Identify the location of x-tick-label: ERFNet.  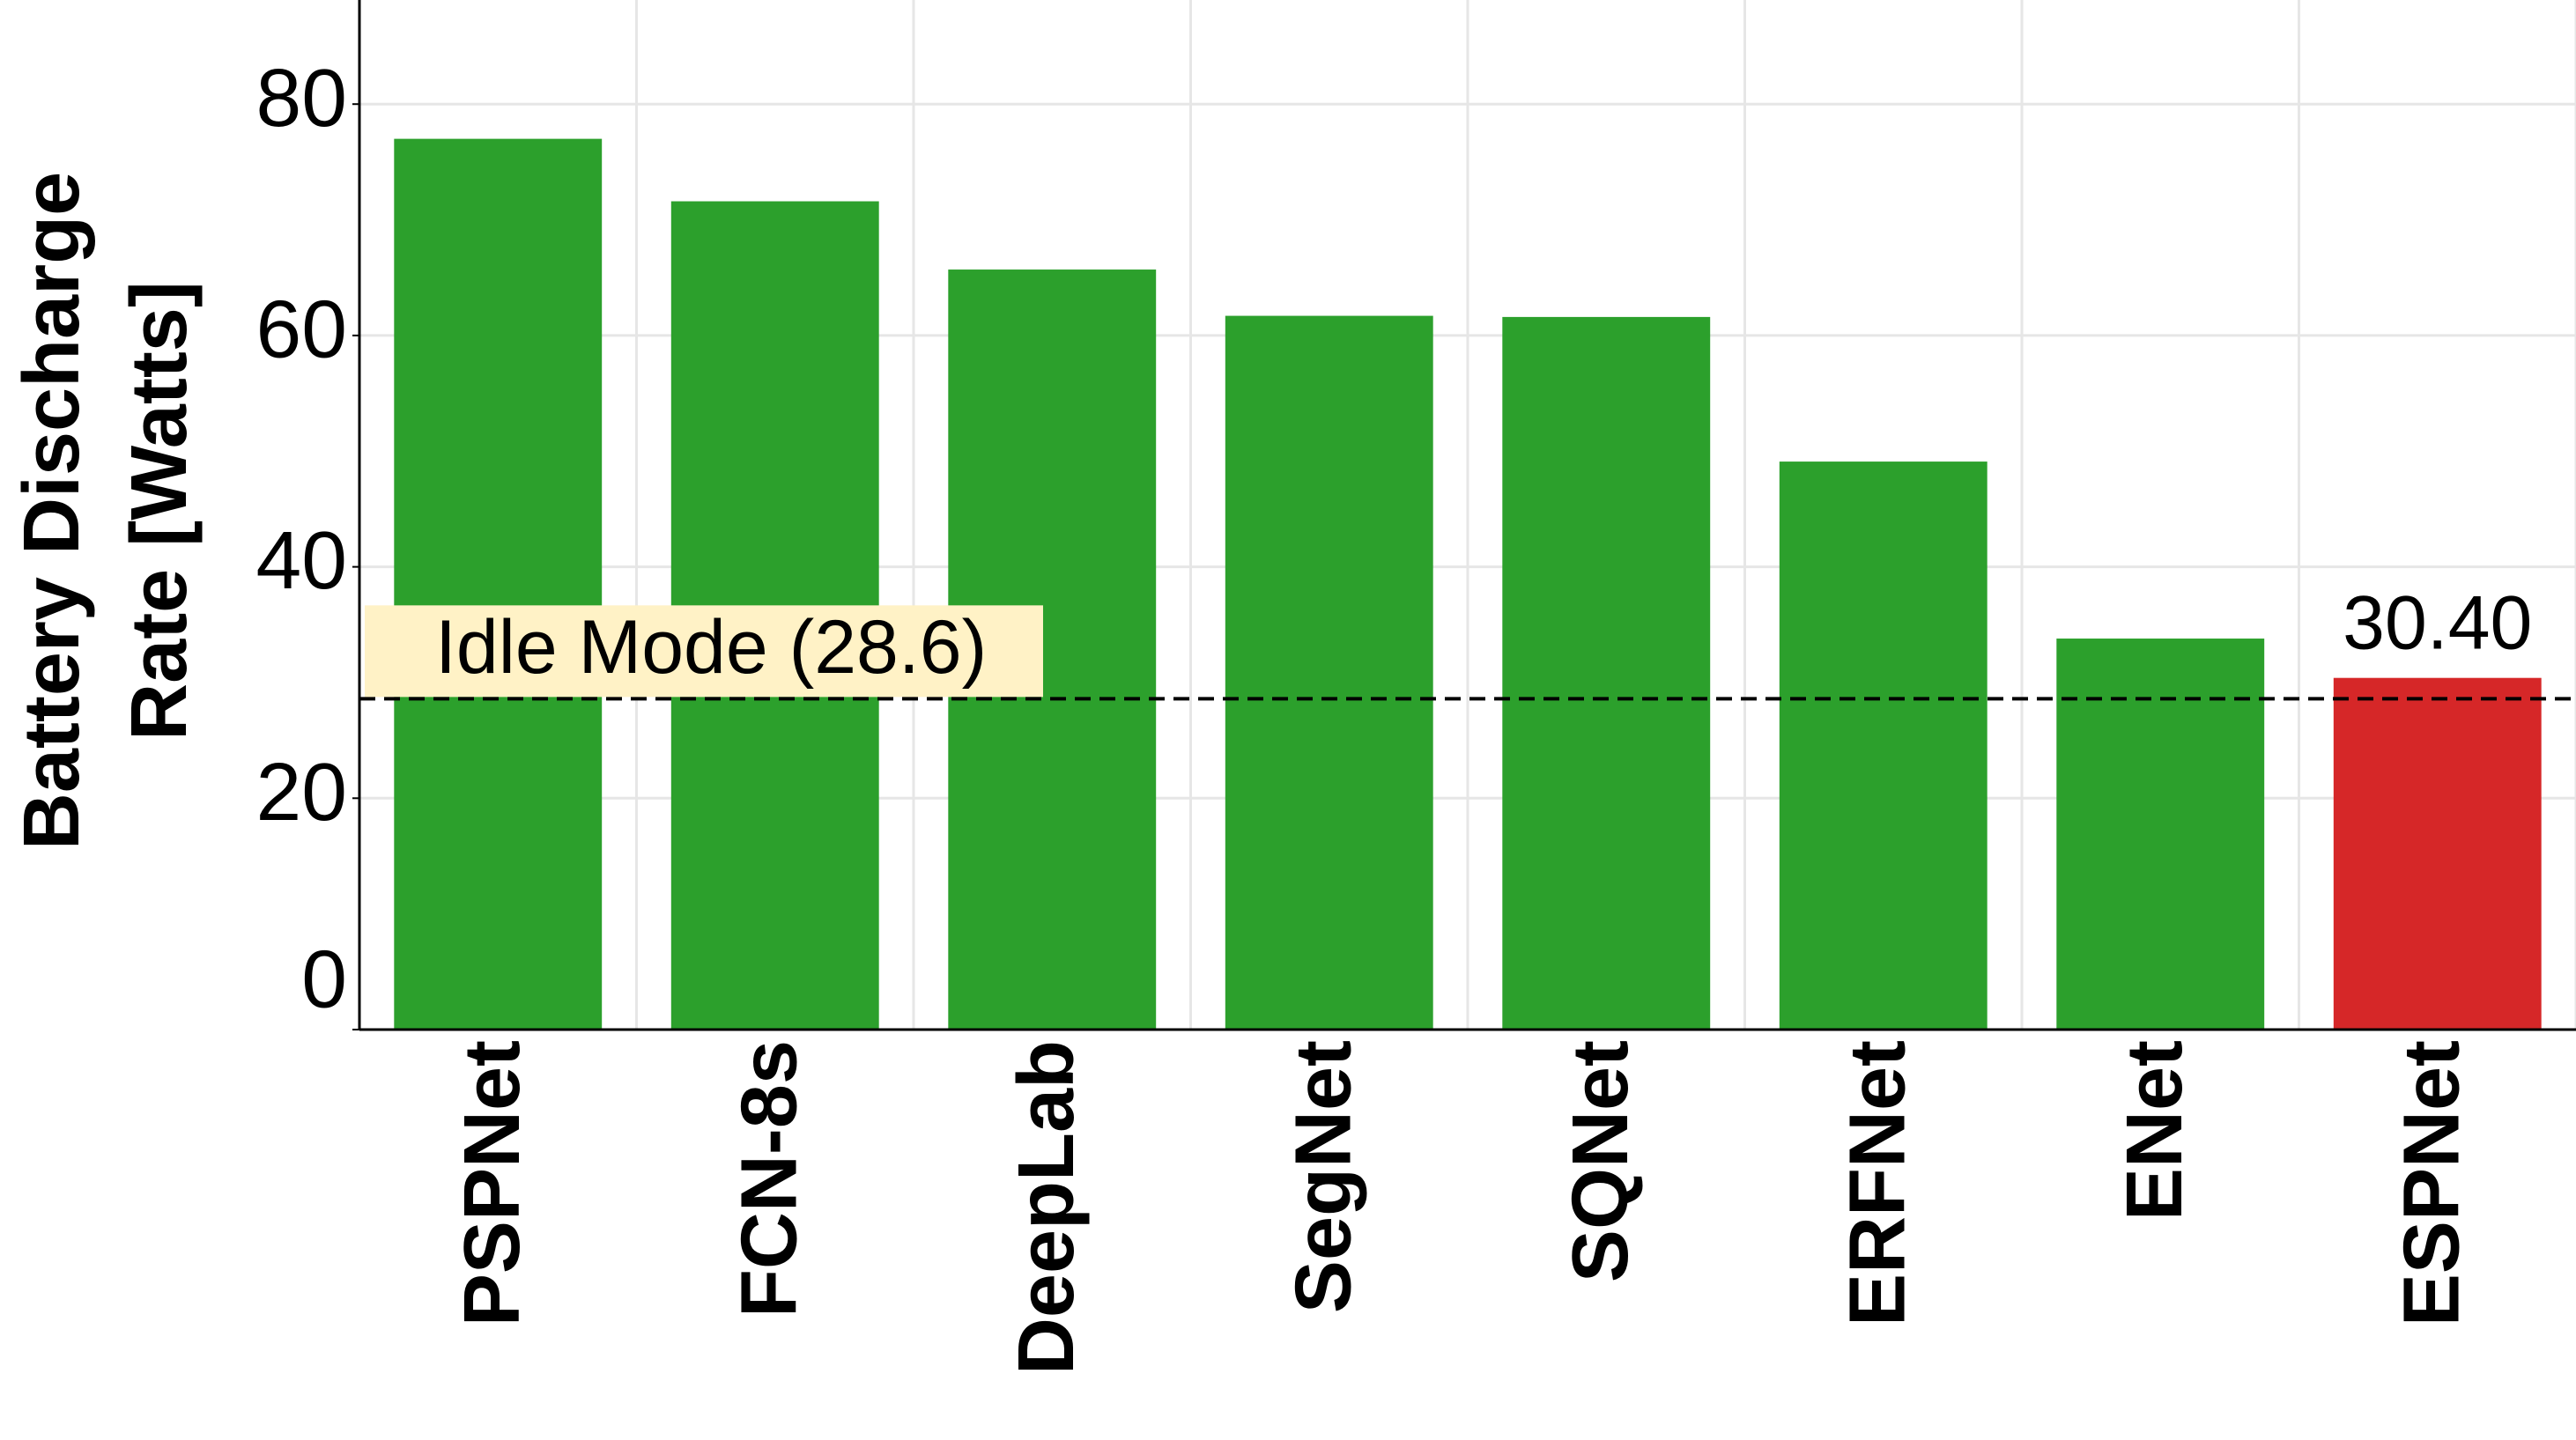
(1878, 1183).